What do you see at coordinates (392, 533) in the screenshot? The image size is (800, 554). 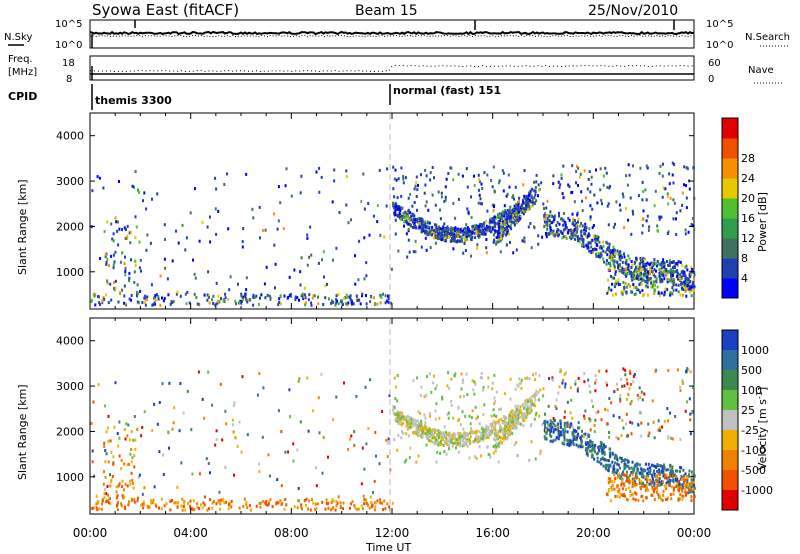 I see `time-tick-label: 12:00` at bounding box center [392, 533].